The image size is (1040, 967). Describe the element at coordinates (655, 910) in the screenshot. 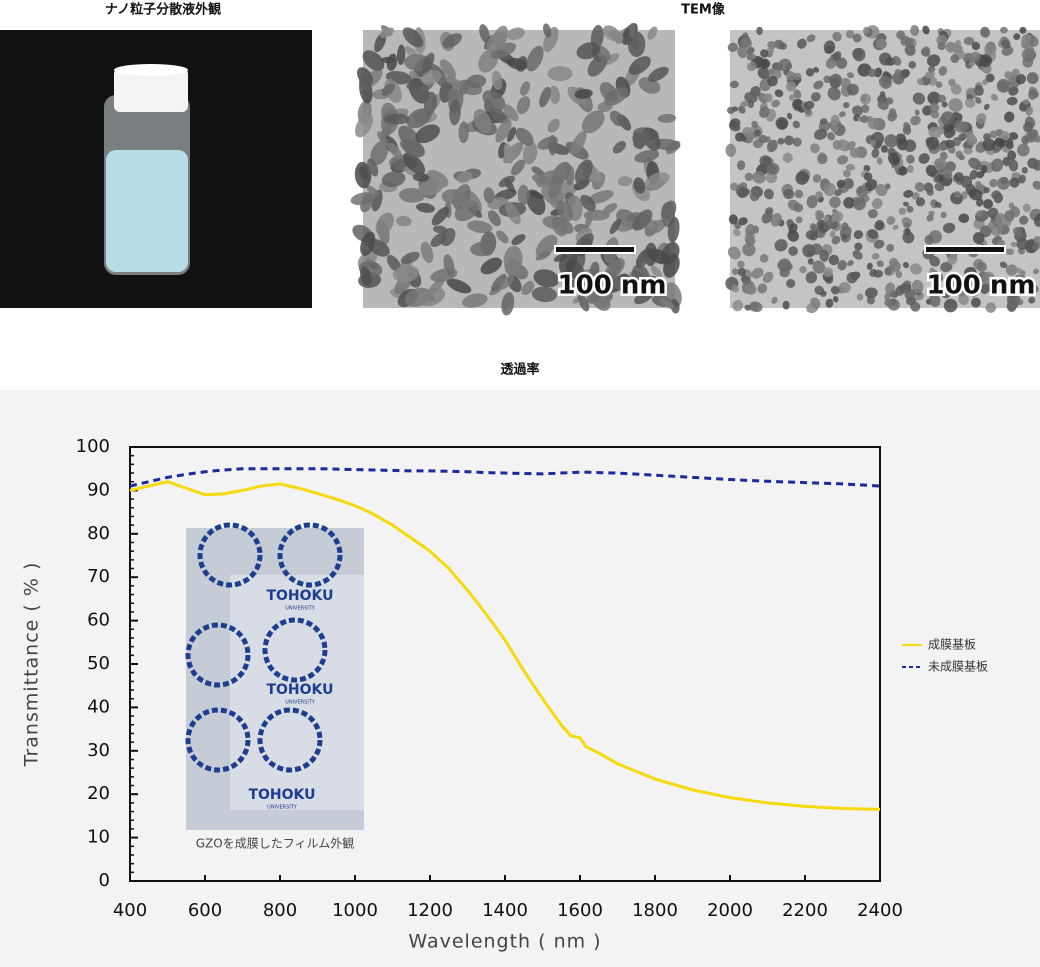

I see `x-tick-label: 1800` at that location.